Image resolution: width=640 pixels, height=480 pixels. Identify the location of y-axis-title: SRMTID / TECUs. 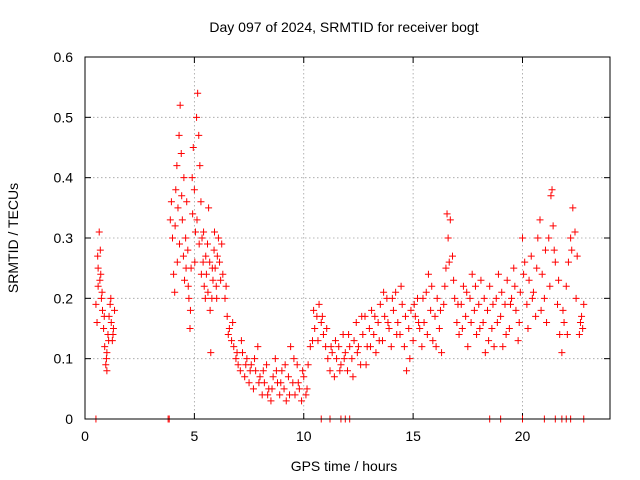
(13, 238).